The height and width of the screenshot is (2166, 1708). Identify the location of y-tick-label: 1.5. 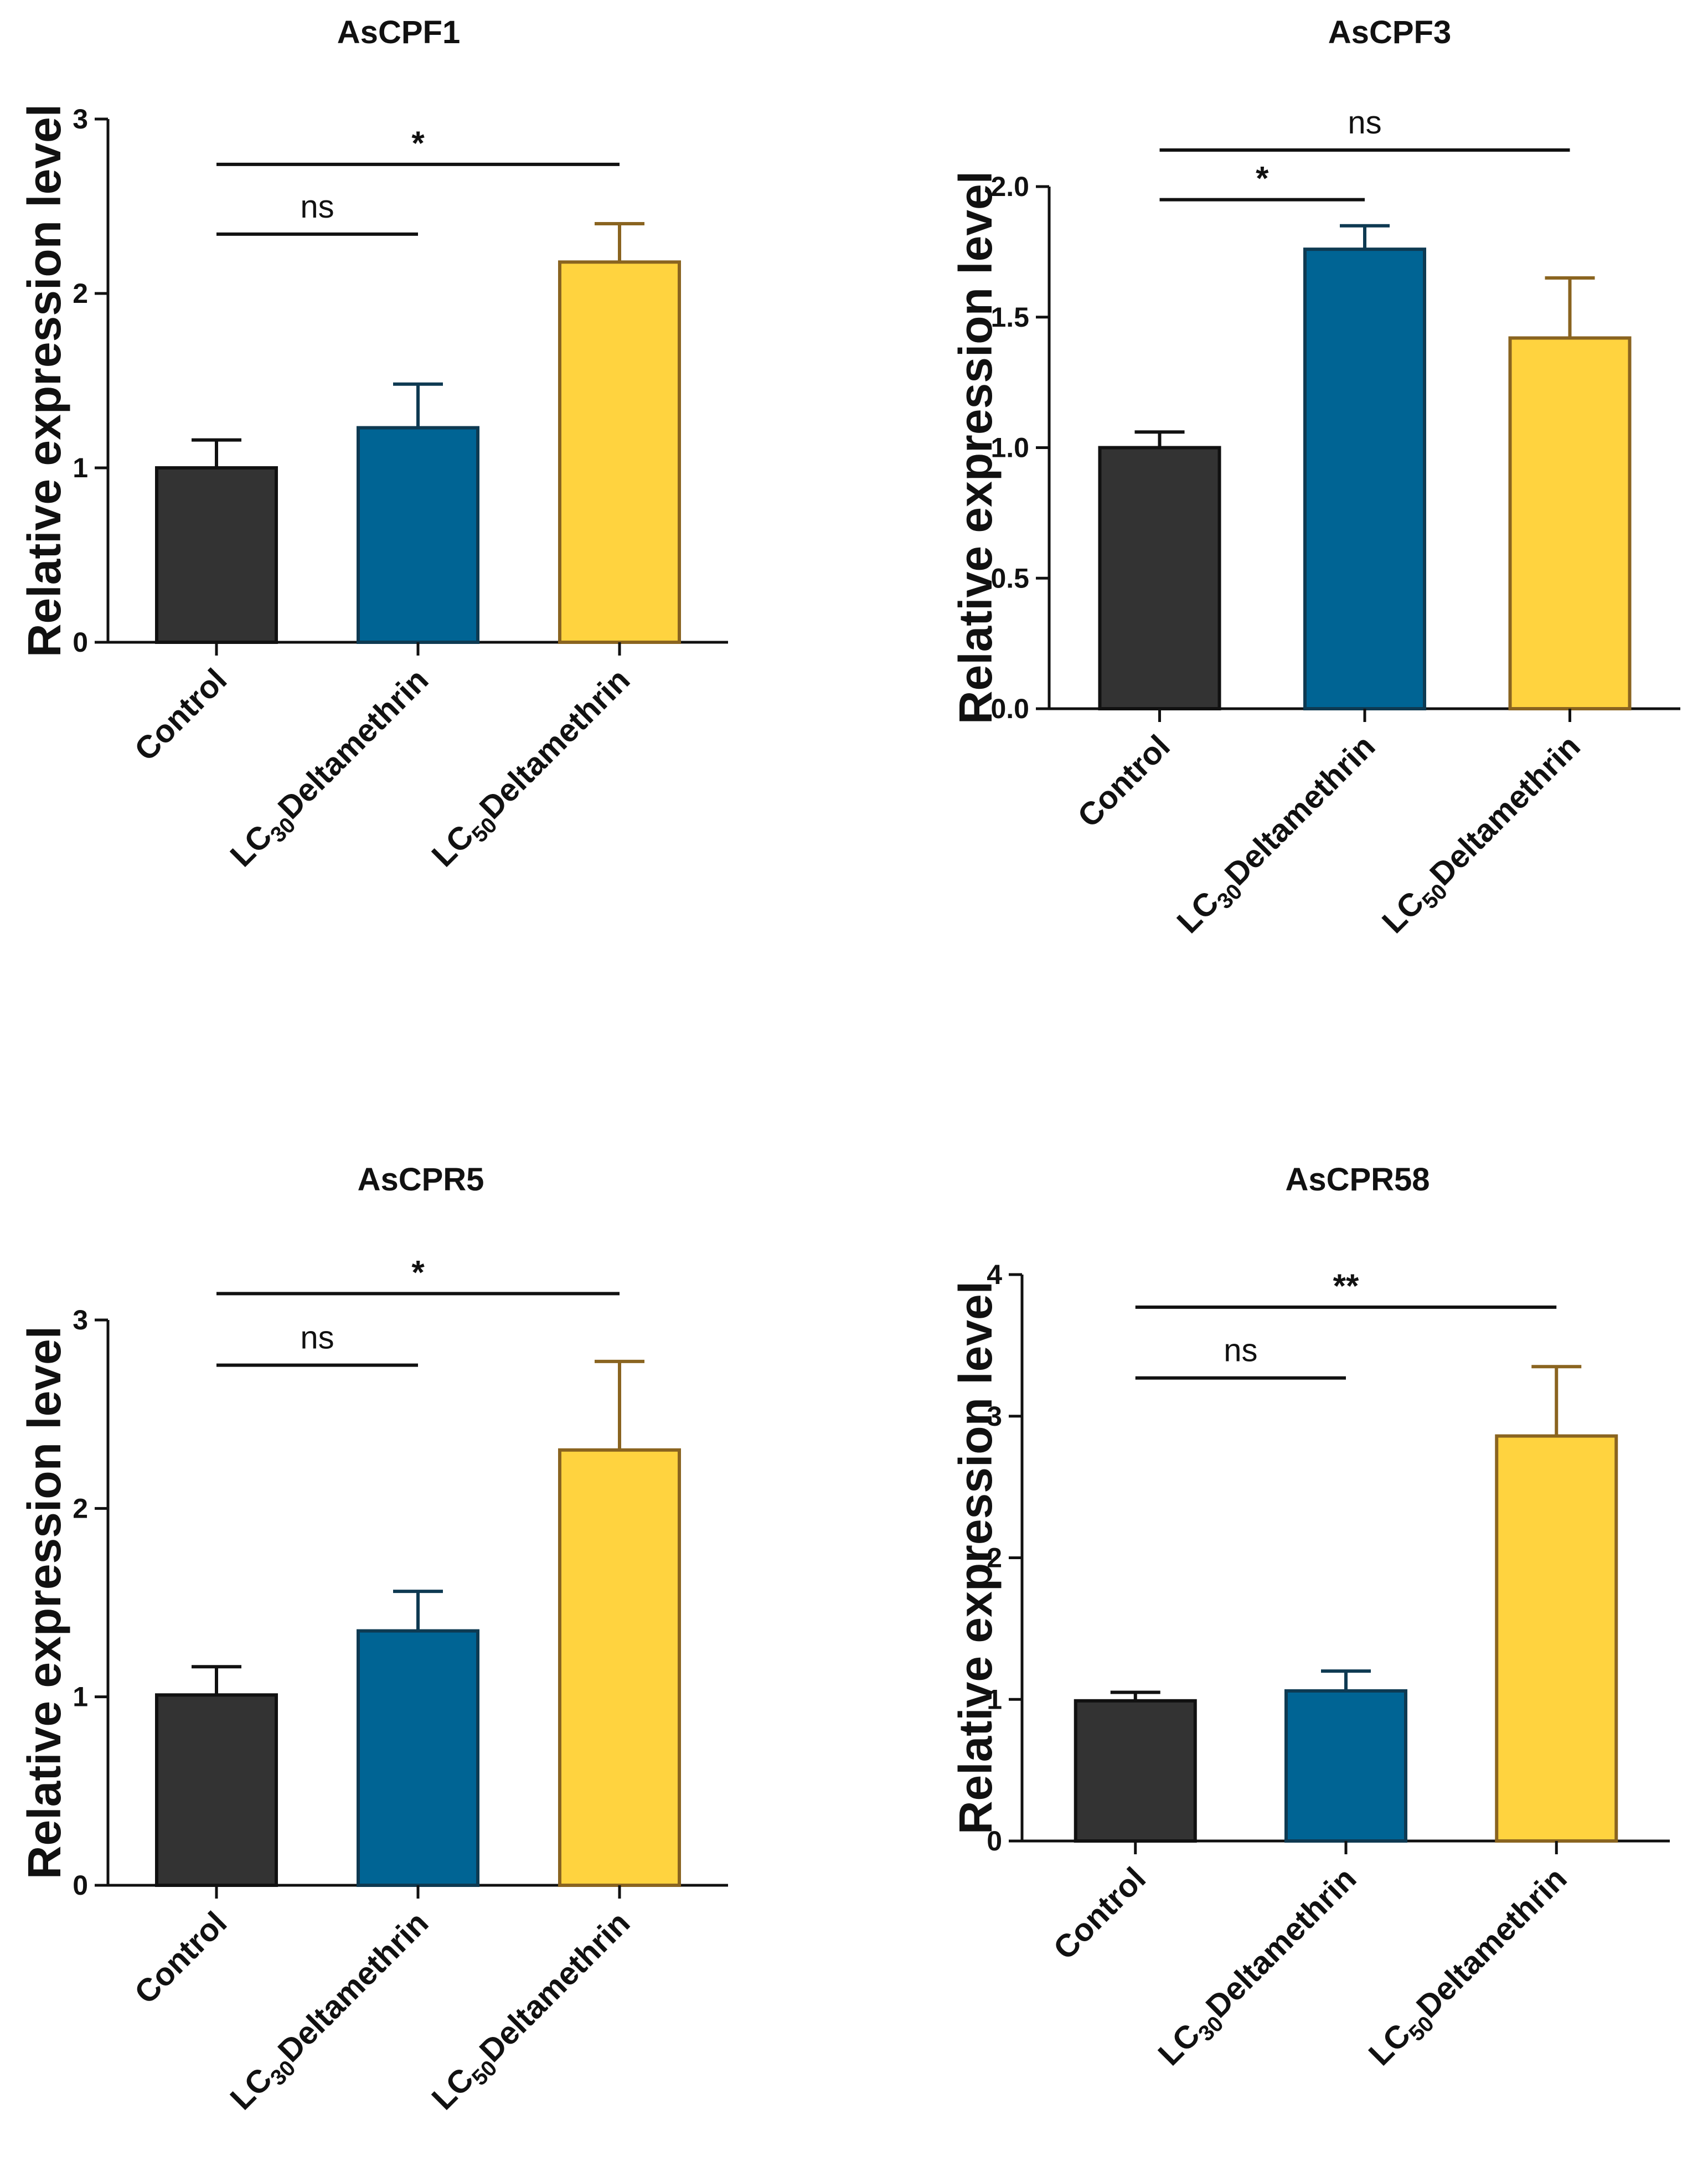
(1010, 317).